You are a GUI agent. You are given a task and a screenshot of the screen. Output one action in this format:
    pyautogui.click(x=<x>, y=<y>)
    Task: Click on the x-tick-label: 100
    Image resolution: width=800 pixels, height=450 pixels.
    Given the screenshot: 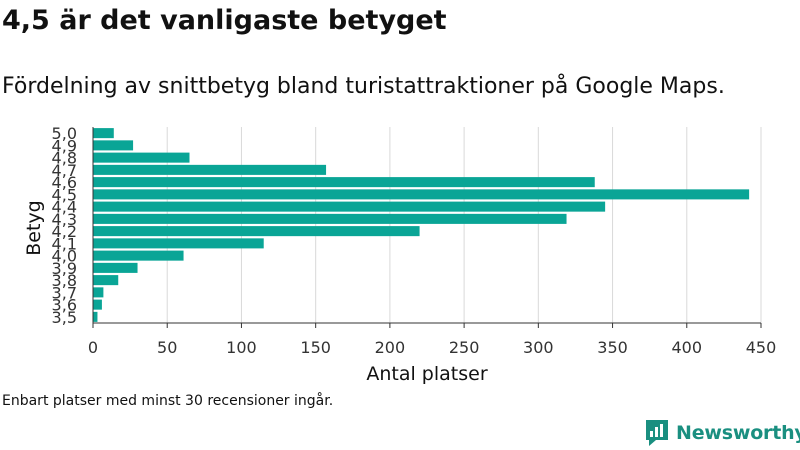 What is the action you would take?
    pyautogui.click(x=241, y=347)
    